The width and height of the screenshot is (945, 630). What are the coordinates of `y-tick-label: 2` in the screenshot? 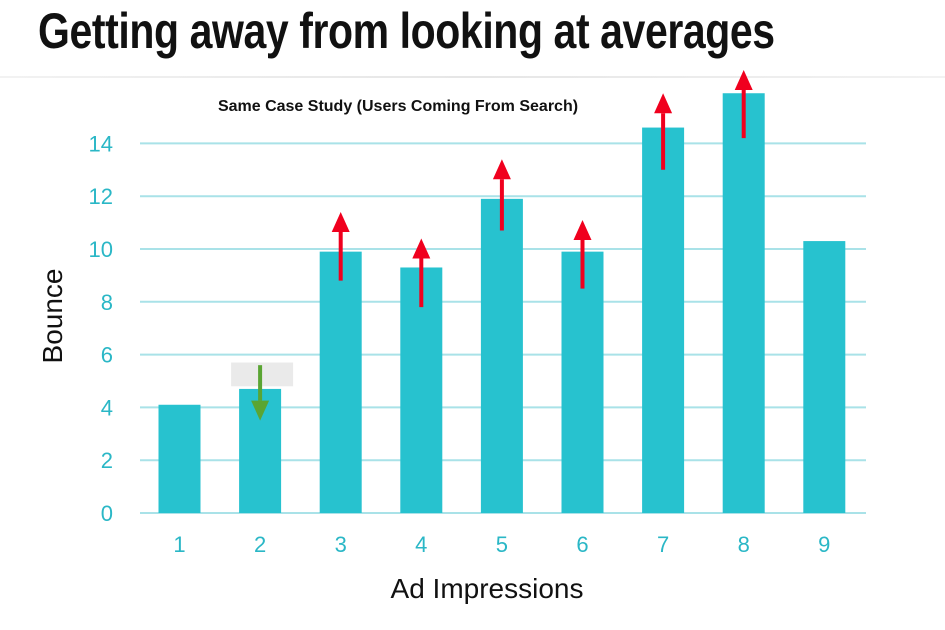 It's located at (107, 460).